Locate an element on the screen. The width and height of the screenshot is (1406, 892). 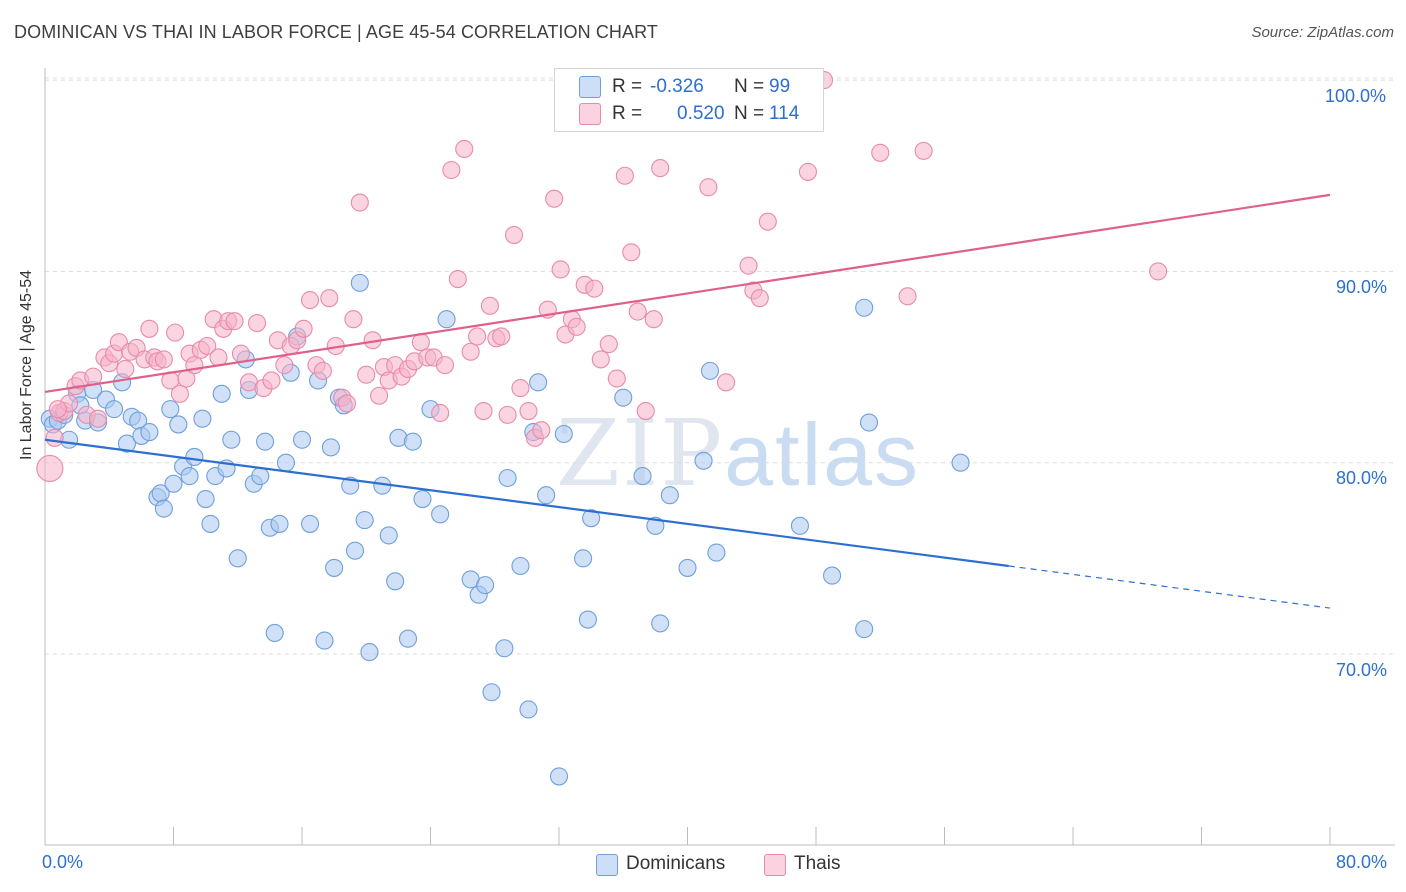
legend-n-value: 99 is located at coordinates (780, 86).